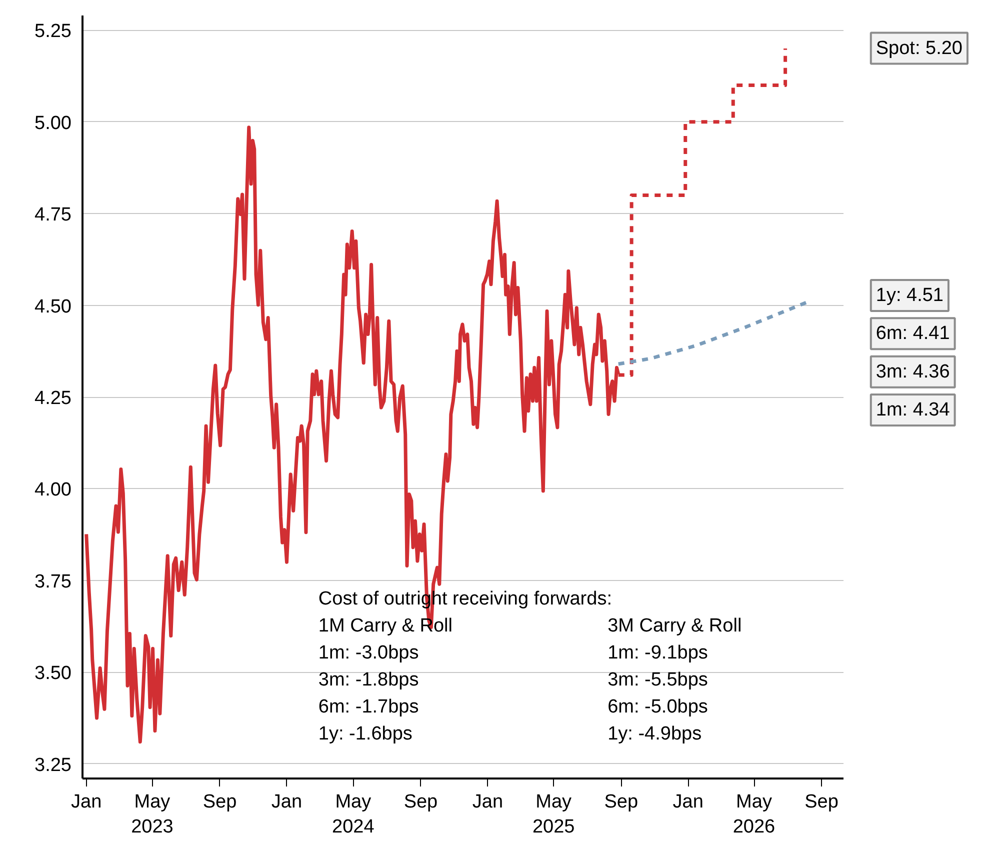 The image size is (986, 852). I want to click on y-tick-label: 4.75, so click(53, 215).